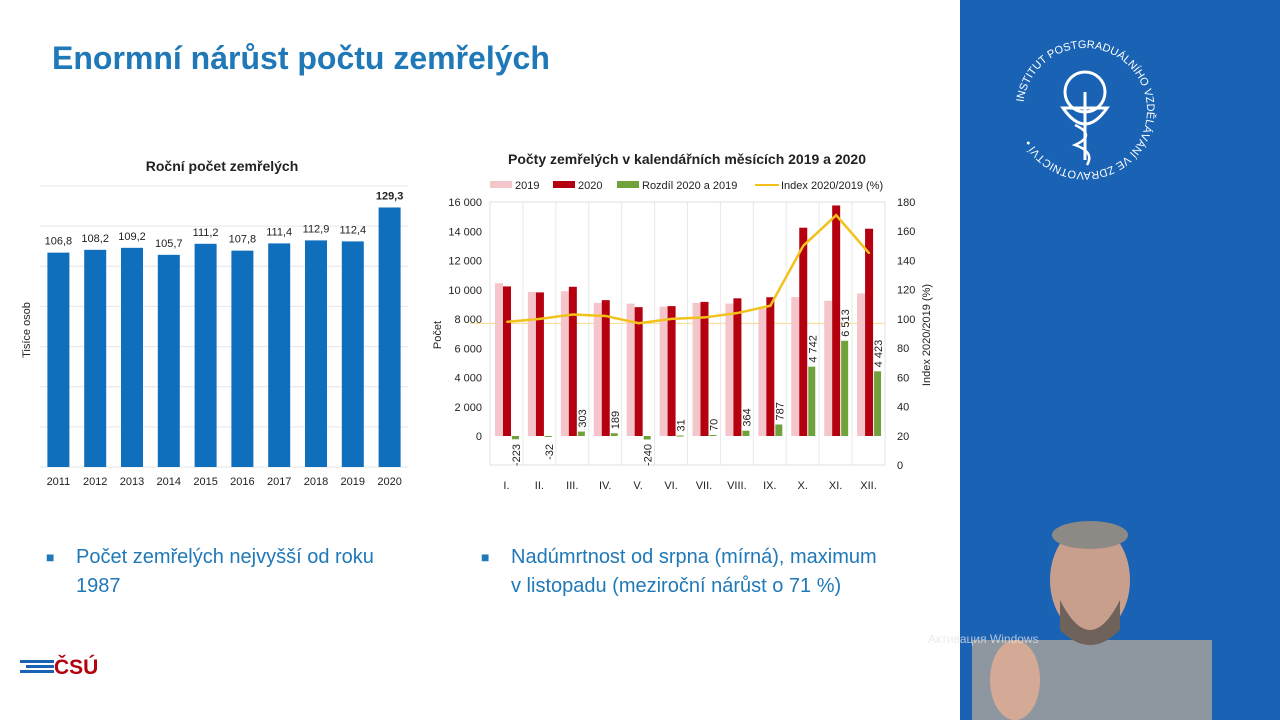 This screenshot has width=1280, height=720. Describe the element at coordinates (680, 436) in the screenshot. I see `bar-diff-VI.` at that location.